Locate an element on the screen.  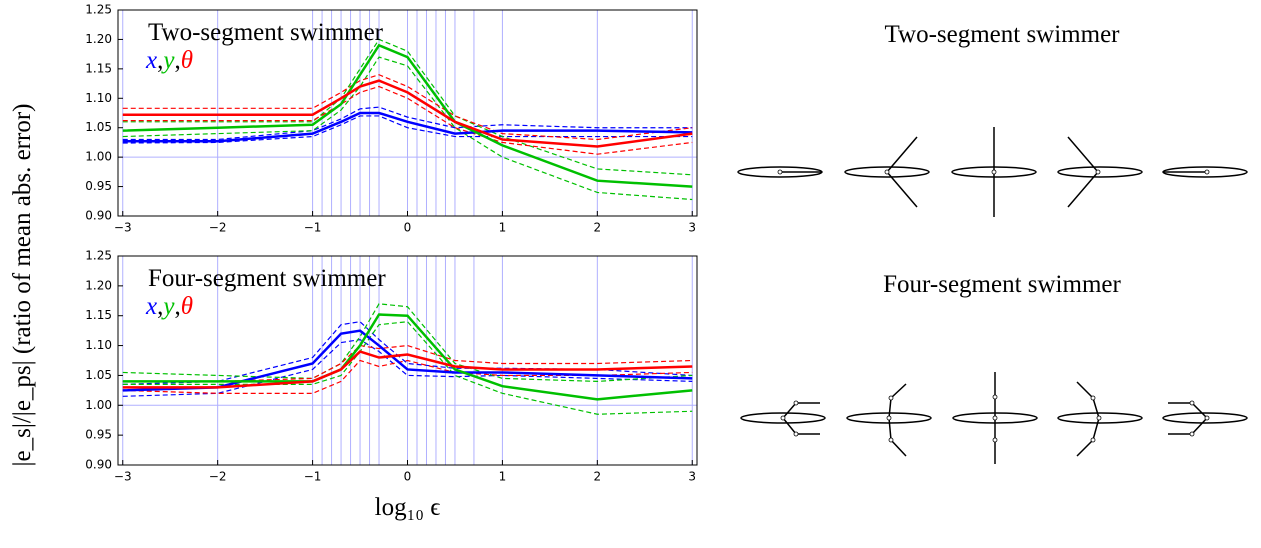
x-axis-label: log₁₀ ϵ is located at coordinates (408, 507).